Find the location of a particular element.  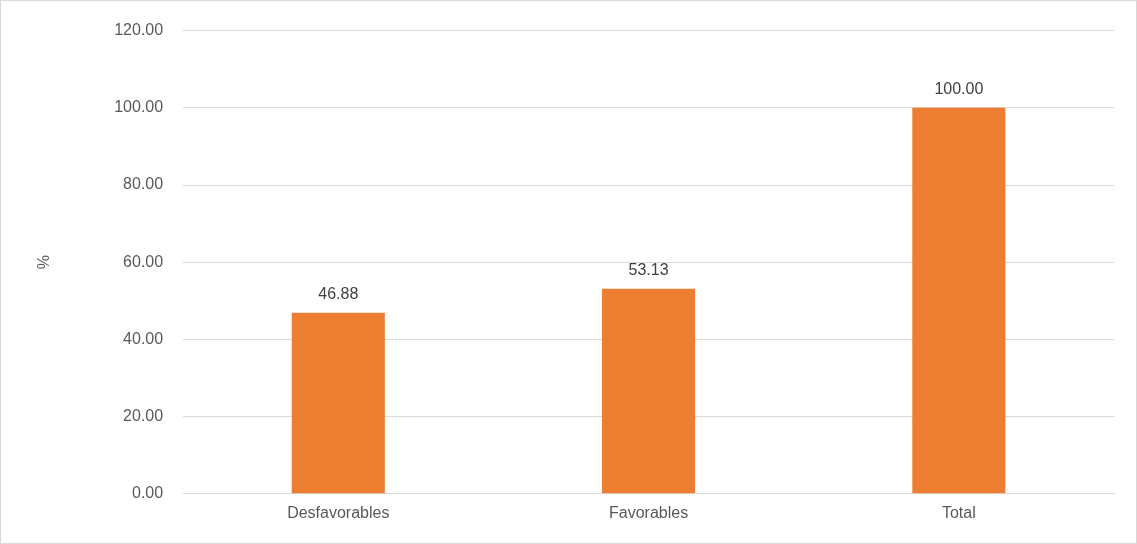

y-tick-label: 120.00 is located at coordinates (139, 30).